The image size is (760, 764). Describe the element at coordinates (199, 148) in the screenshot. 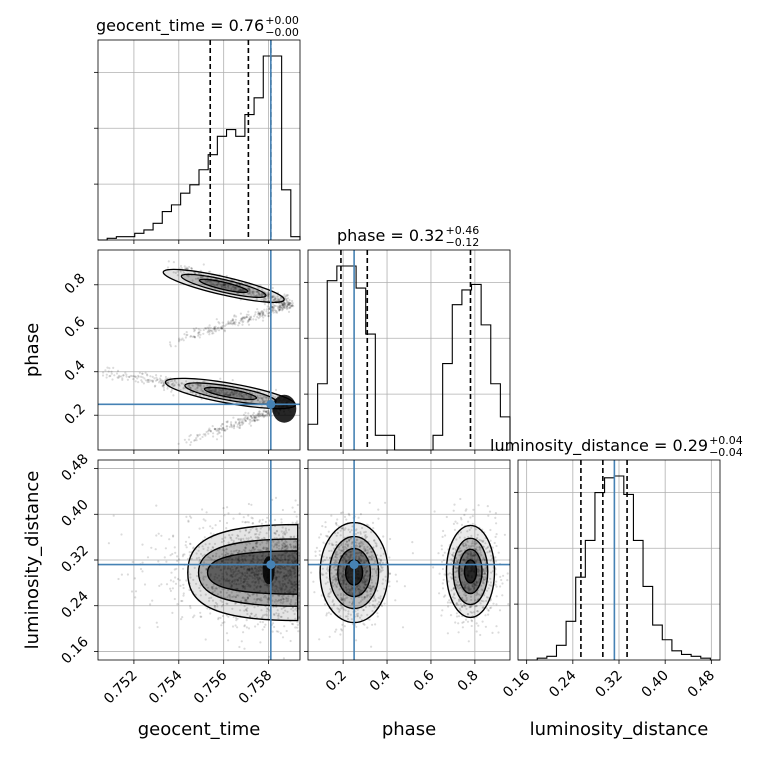

I see `histogram-geocent_time` at that location.